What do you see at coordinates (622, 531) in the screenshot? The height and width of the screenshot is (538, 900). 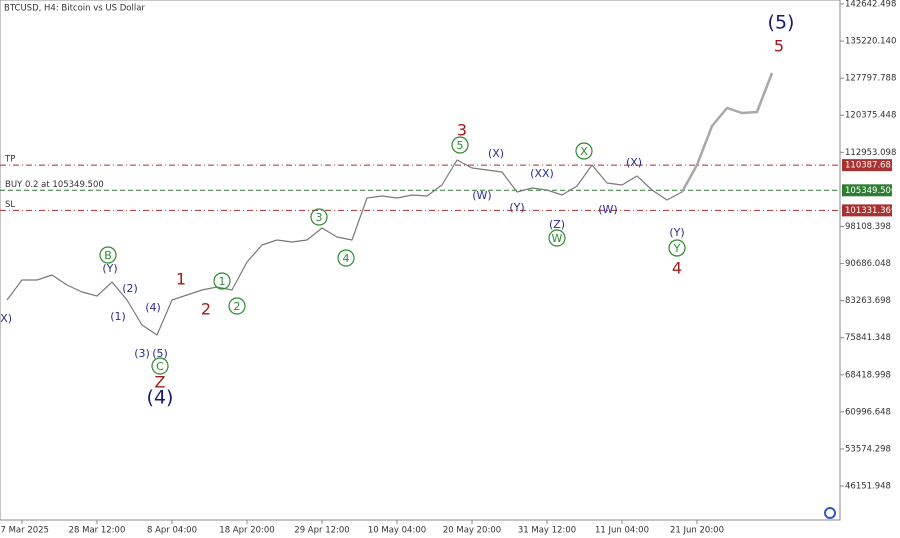 I see `x-tick-label: 11 Jun 04:00` at bounding box center [622, 531].